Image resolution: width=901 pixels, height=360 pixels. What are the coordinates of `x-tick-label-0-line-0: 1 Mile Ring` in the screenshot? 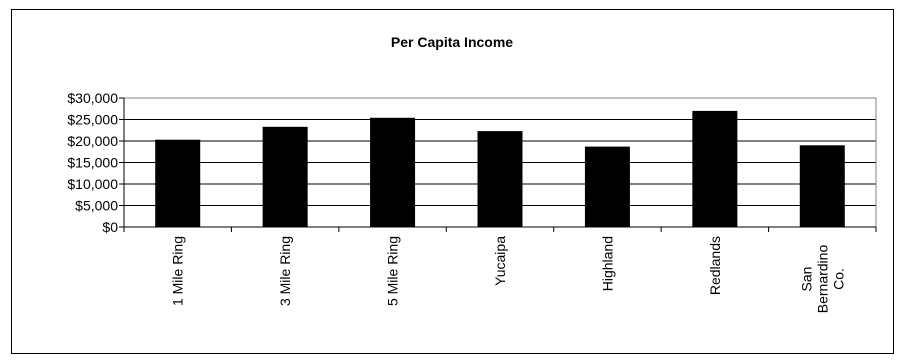 It's located at (178, 271).